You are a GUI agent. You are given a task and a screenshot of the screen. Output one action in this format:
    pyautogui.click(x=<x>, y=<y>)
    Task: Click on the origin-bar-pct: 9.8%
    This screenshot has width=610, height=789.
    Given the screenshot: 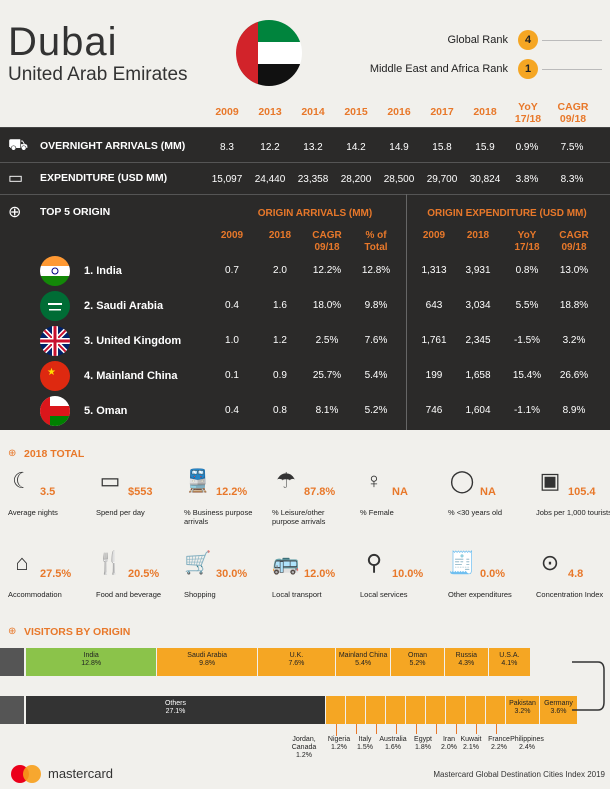 What is the action you would take?
    pyautogui.click(x=207, y=663)
    